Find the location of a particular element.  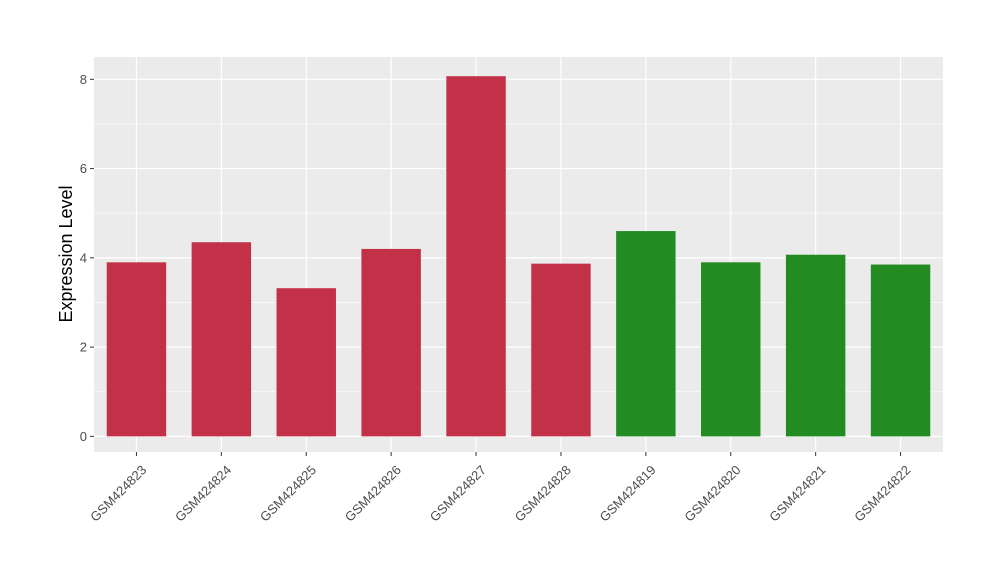

y-tick-label: 4 is located at coordinates (83, 257).